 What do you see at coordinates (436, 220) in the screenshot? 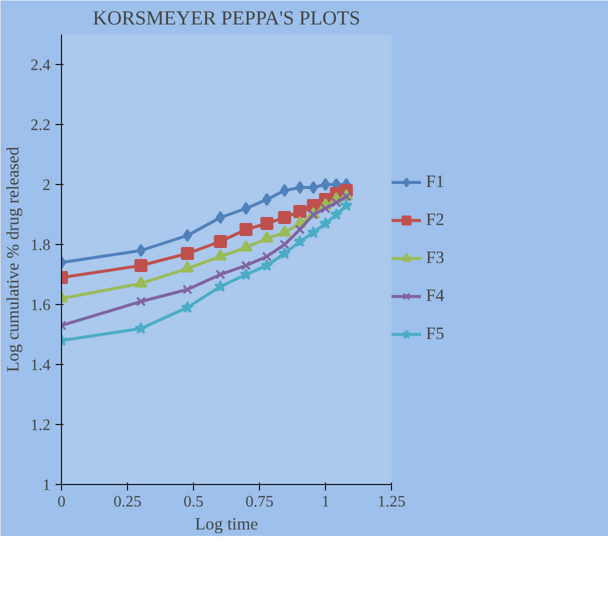
I see `legend-label: F2` at bounding box center [436, 220].